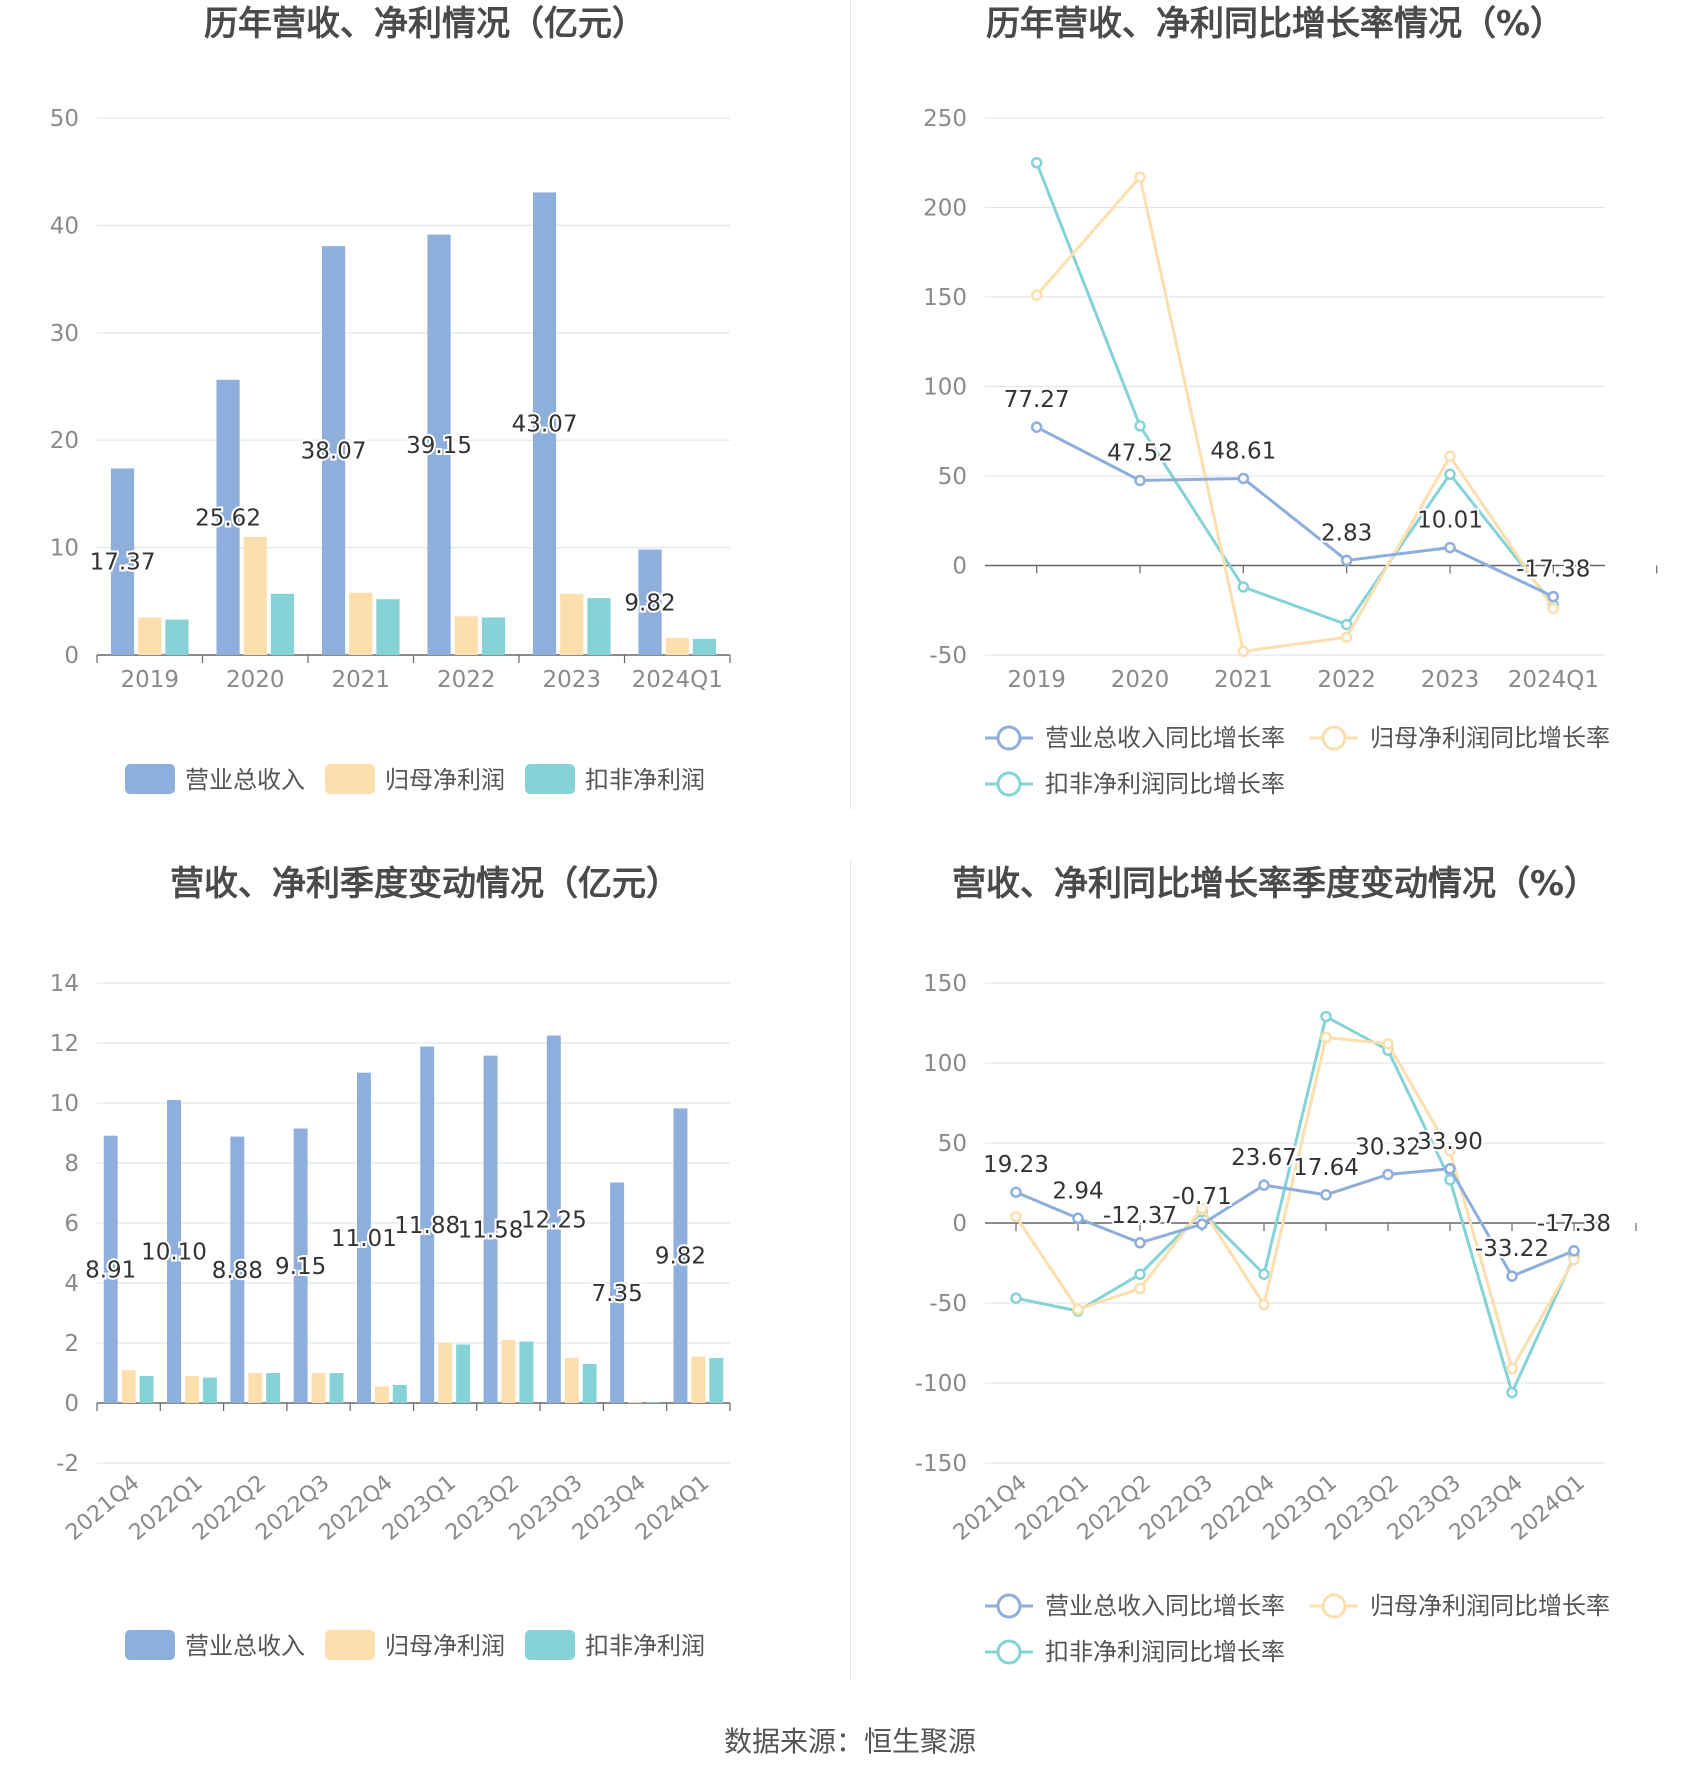 This screenshot has height=1782, width=1700. Describe the element at coordinates (64, 1044) in the screenshot. I see `y-tick-label: 12` at that location.